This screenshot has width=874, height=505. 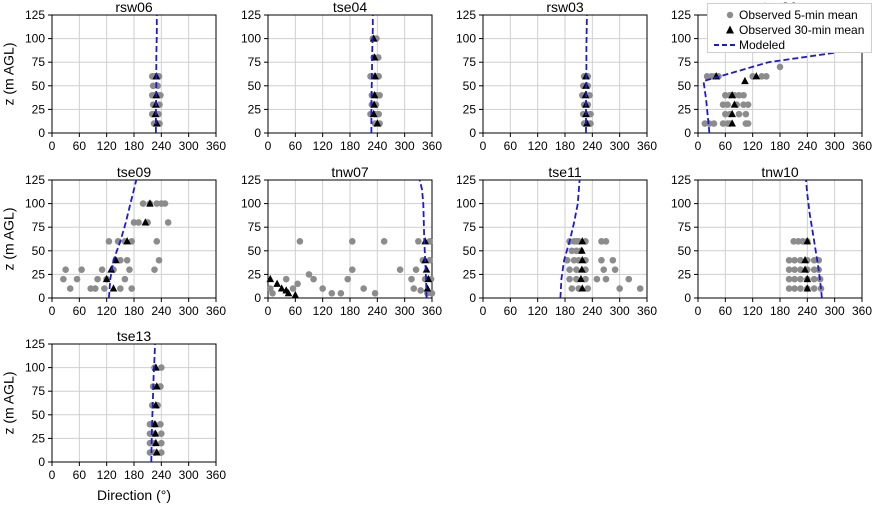 What do you see at coordinates (350, 7) in the screenshot?
I see `panel-title: tse04` at bounding box center [350, 7].